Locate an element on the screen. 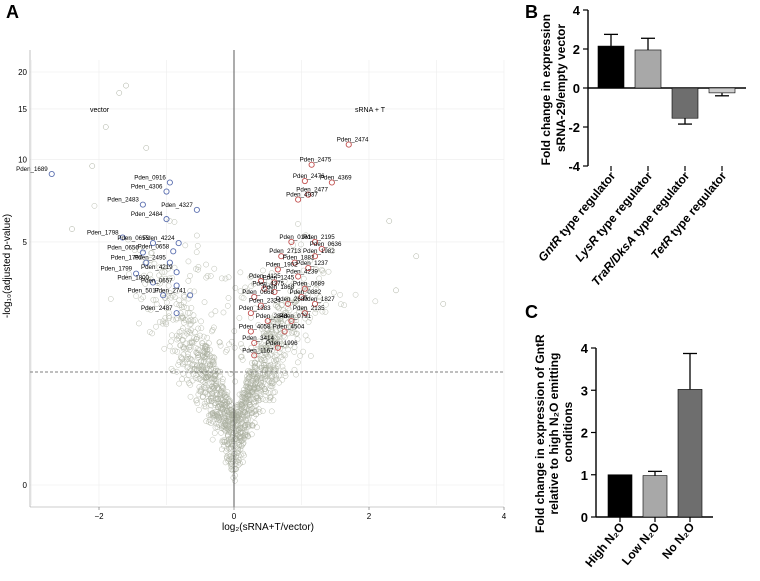 The width and height of the screenshot is (760, 581). volcano-point-label: Pden_1245 is located at coordinates (279, 277).